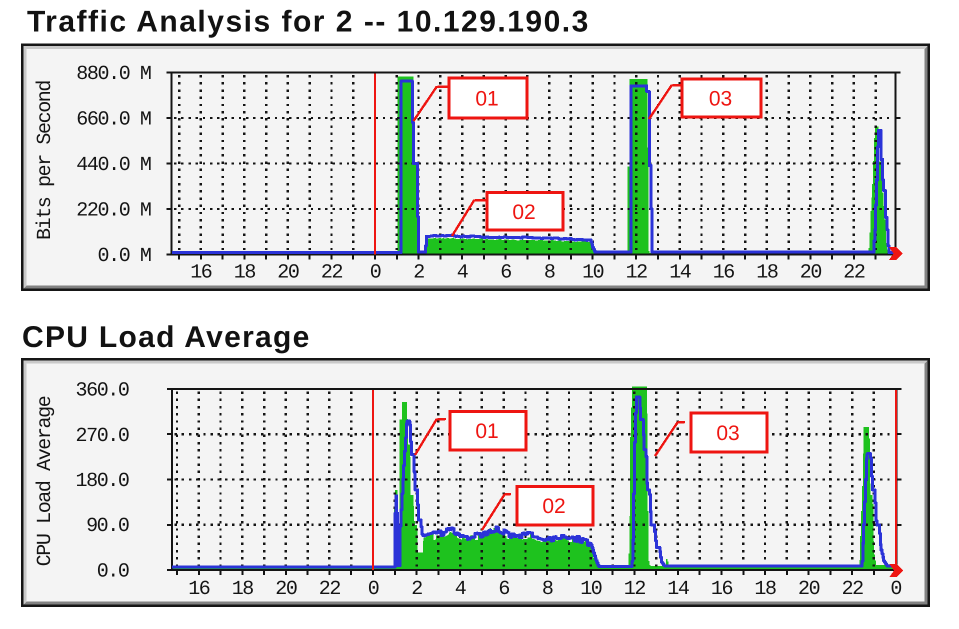 This screenshot has width=959, height=629. I want to click on svg-text: 0.0, so click(113, 572).